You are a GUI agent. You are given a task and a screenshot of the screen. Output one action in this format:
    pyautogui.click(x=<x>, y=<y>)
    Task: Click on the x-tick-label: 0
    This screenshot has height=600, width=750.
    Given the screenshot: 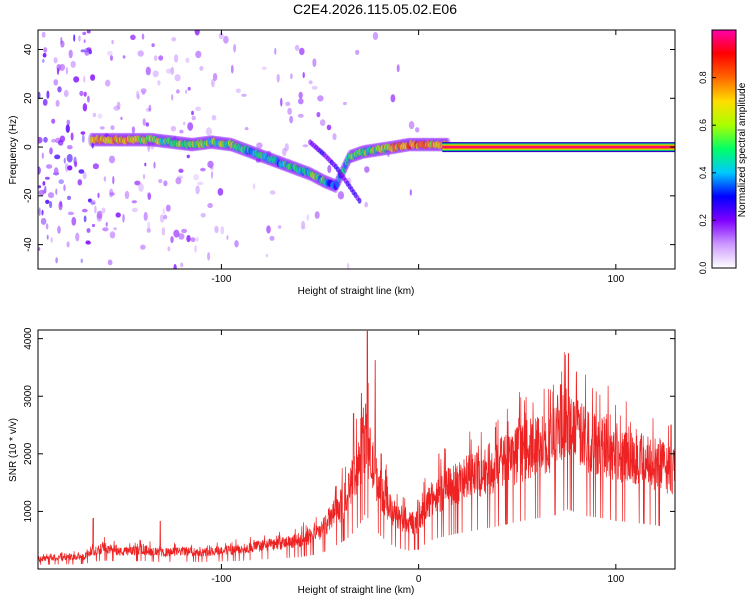 What is the action you would take?
    pyautogui.click(x=419, y=579)
    